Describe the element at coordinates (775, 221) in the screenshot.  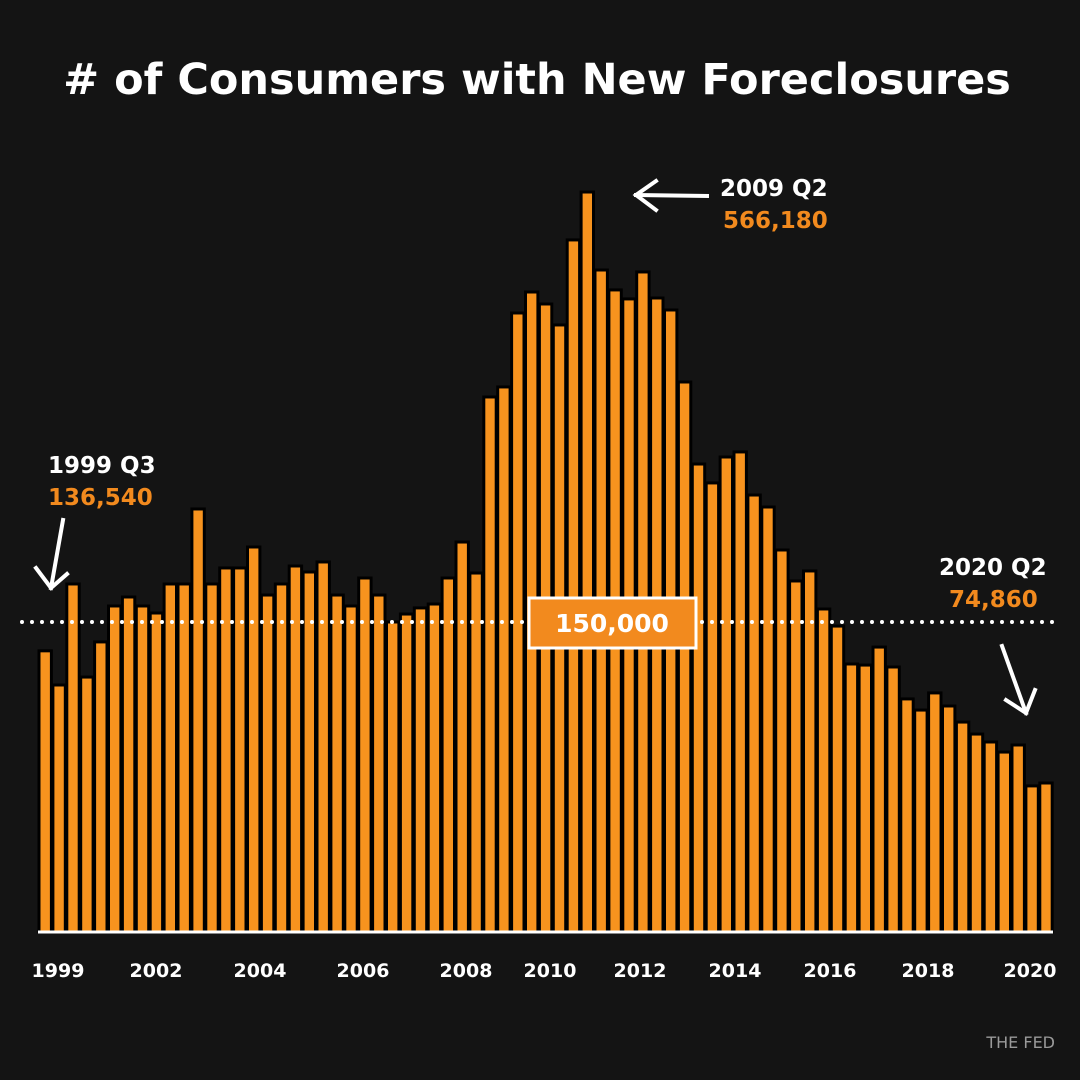
I see `annotation-peak-value: 566,180` at that location.